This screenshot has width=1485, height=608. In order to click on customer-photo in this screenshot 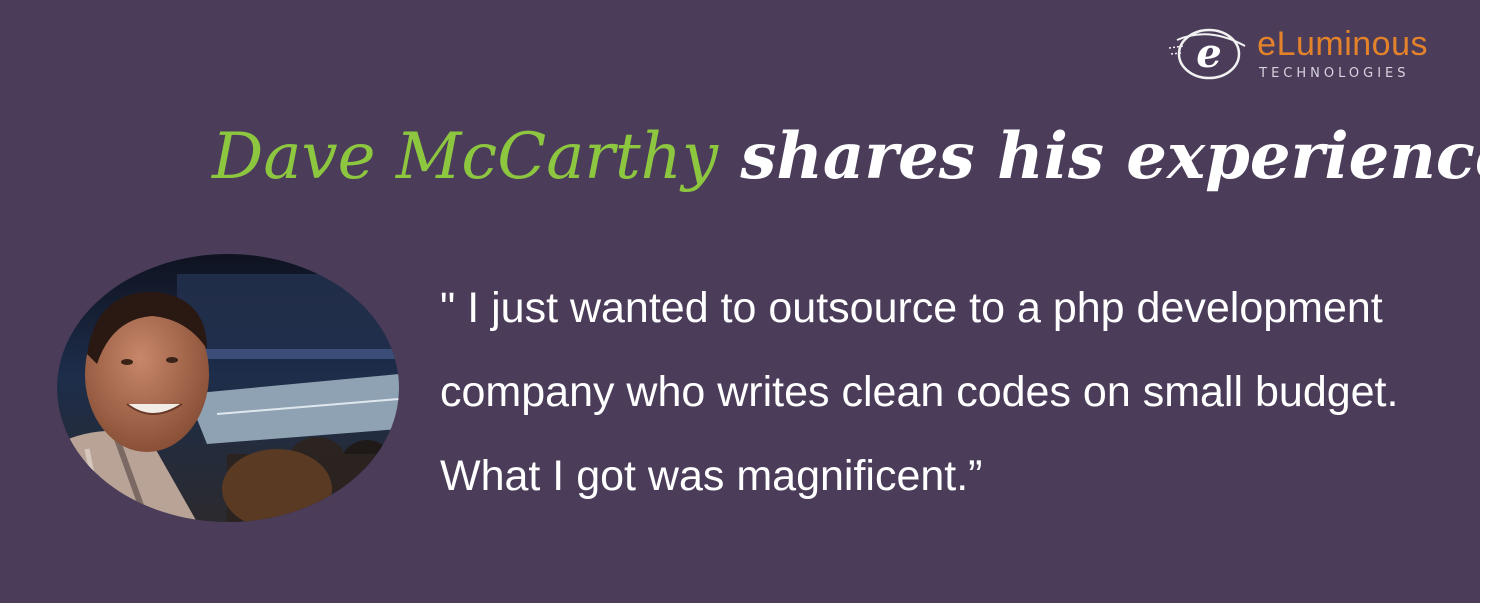, I will do `click(228, 388)`.